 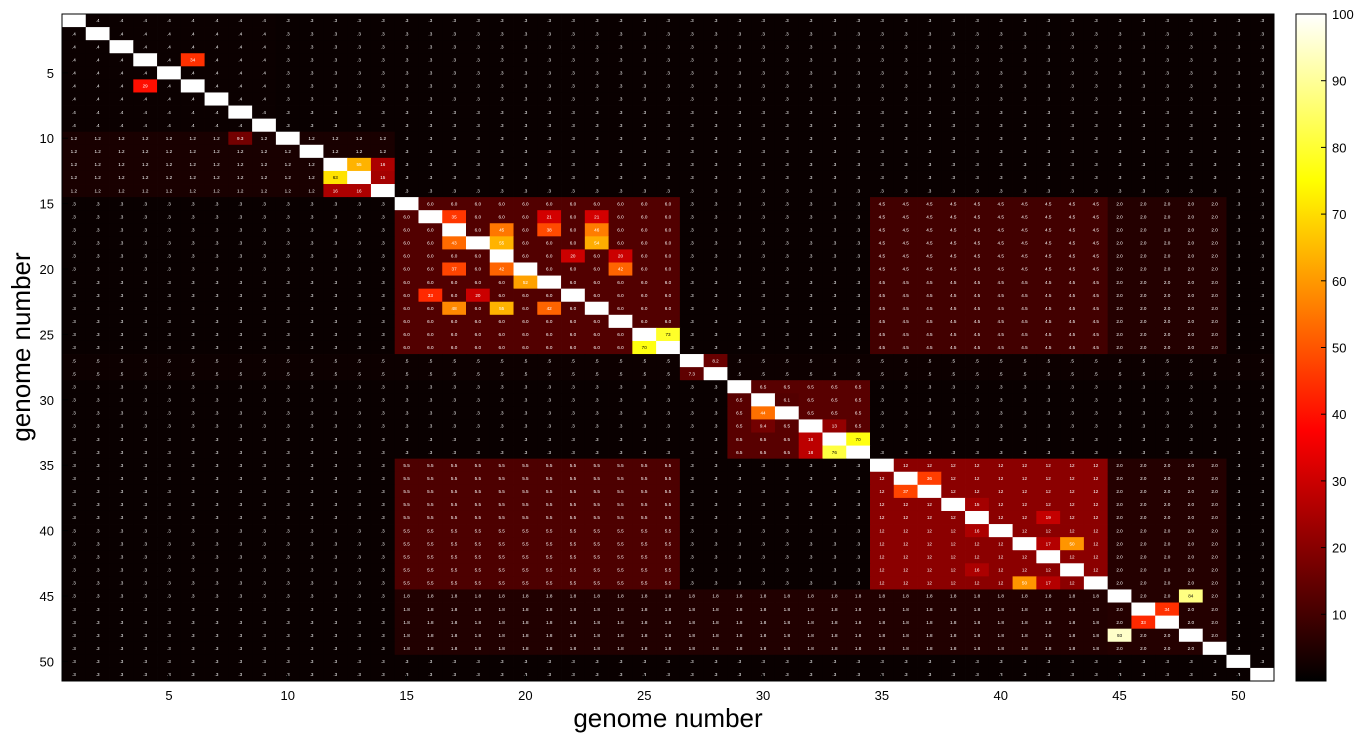 I want to click on heatmap-cell-r5-c32, so click(x=810, y=73).